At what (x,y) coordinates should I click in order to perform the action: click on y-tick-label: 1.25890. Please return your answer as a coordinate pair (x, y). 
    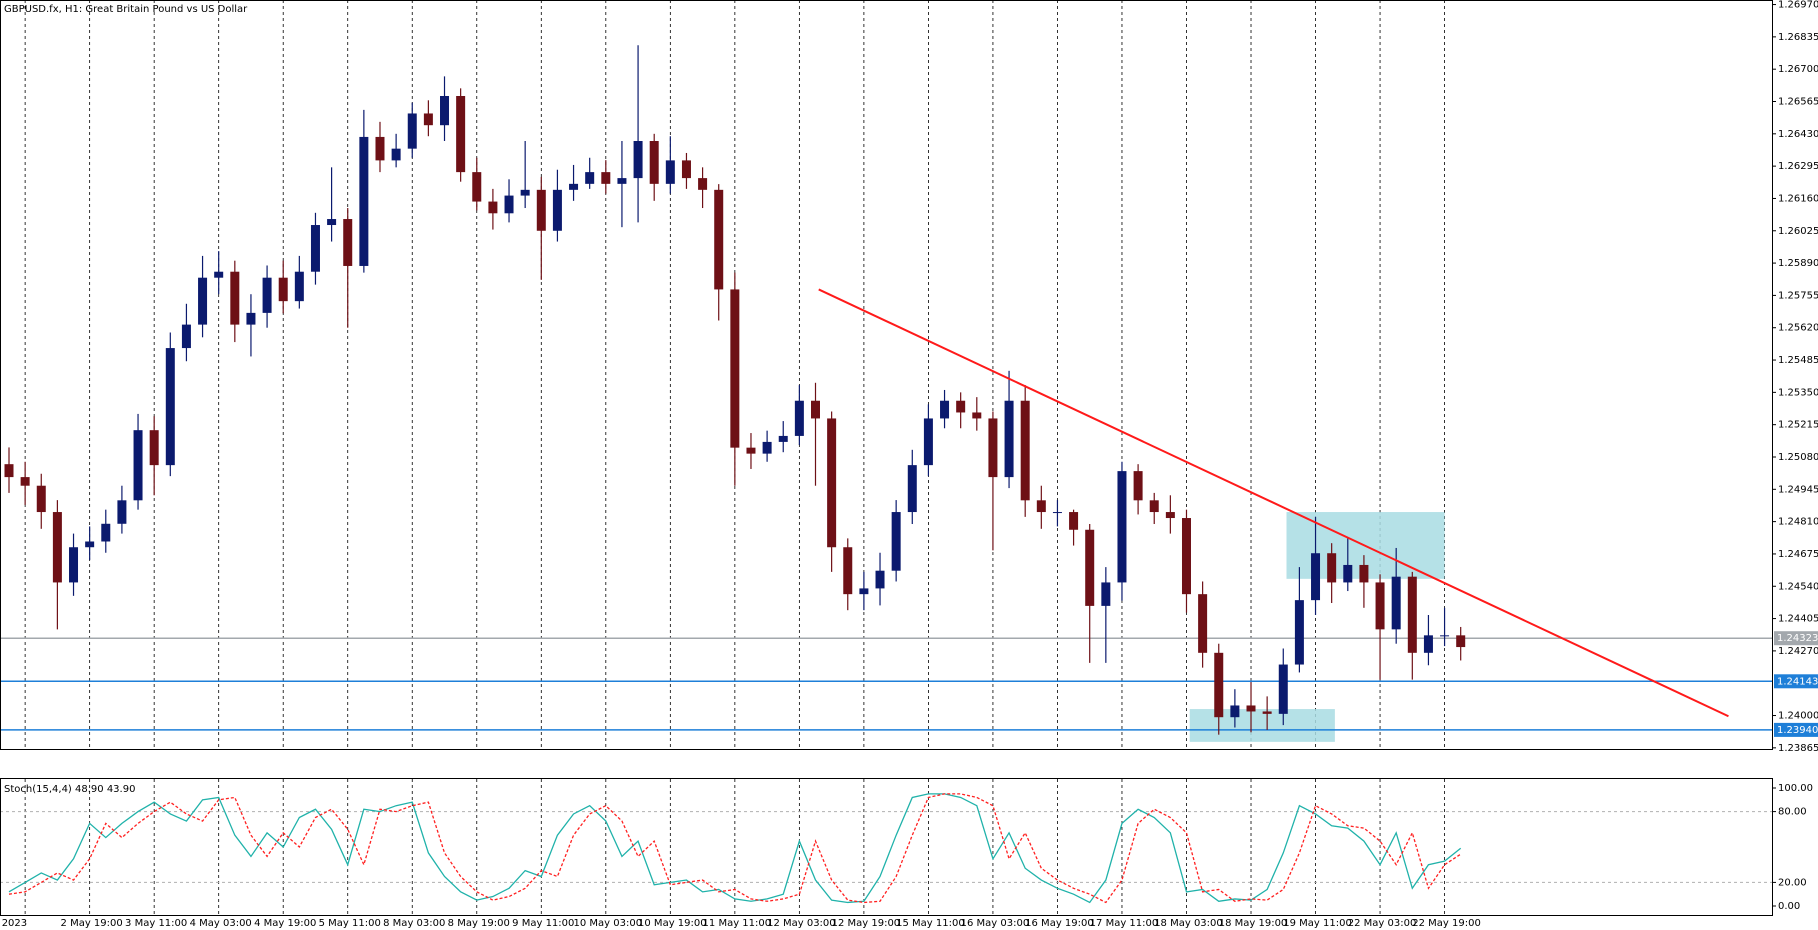
    Looking at the image, I should click on (1798, 263).